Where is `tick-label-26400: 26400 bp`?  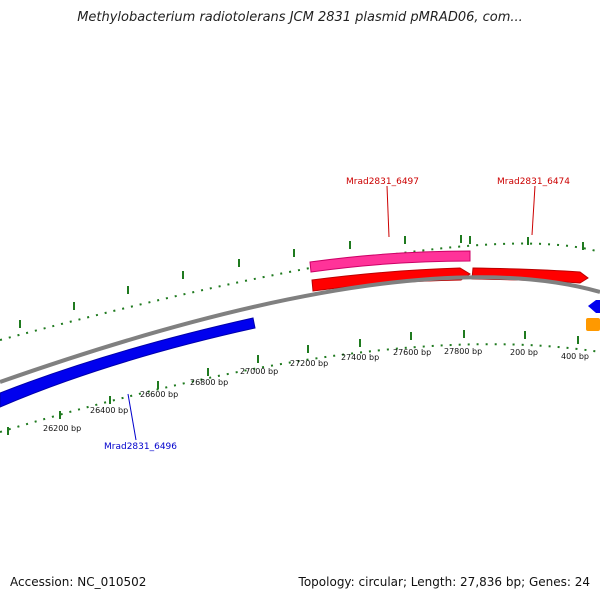 tick-label-26400: 26400 bp is located at coordinates (109, 410).